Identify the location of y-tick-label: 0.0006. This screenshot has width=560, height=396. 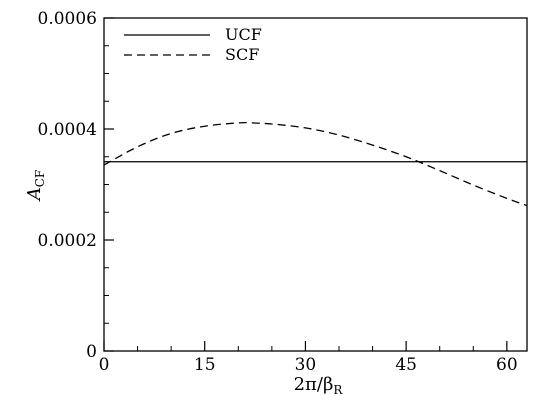
(67, 19).